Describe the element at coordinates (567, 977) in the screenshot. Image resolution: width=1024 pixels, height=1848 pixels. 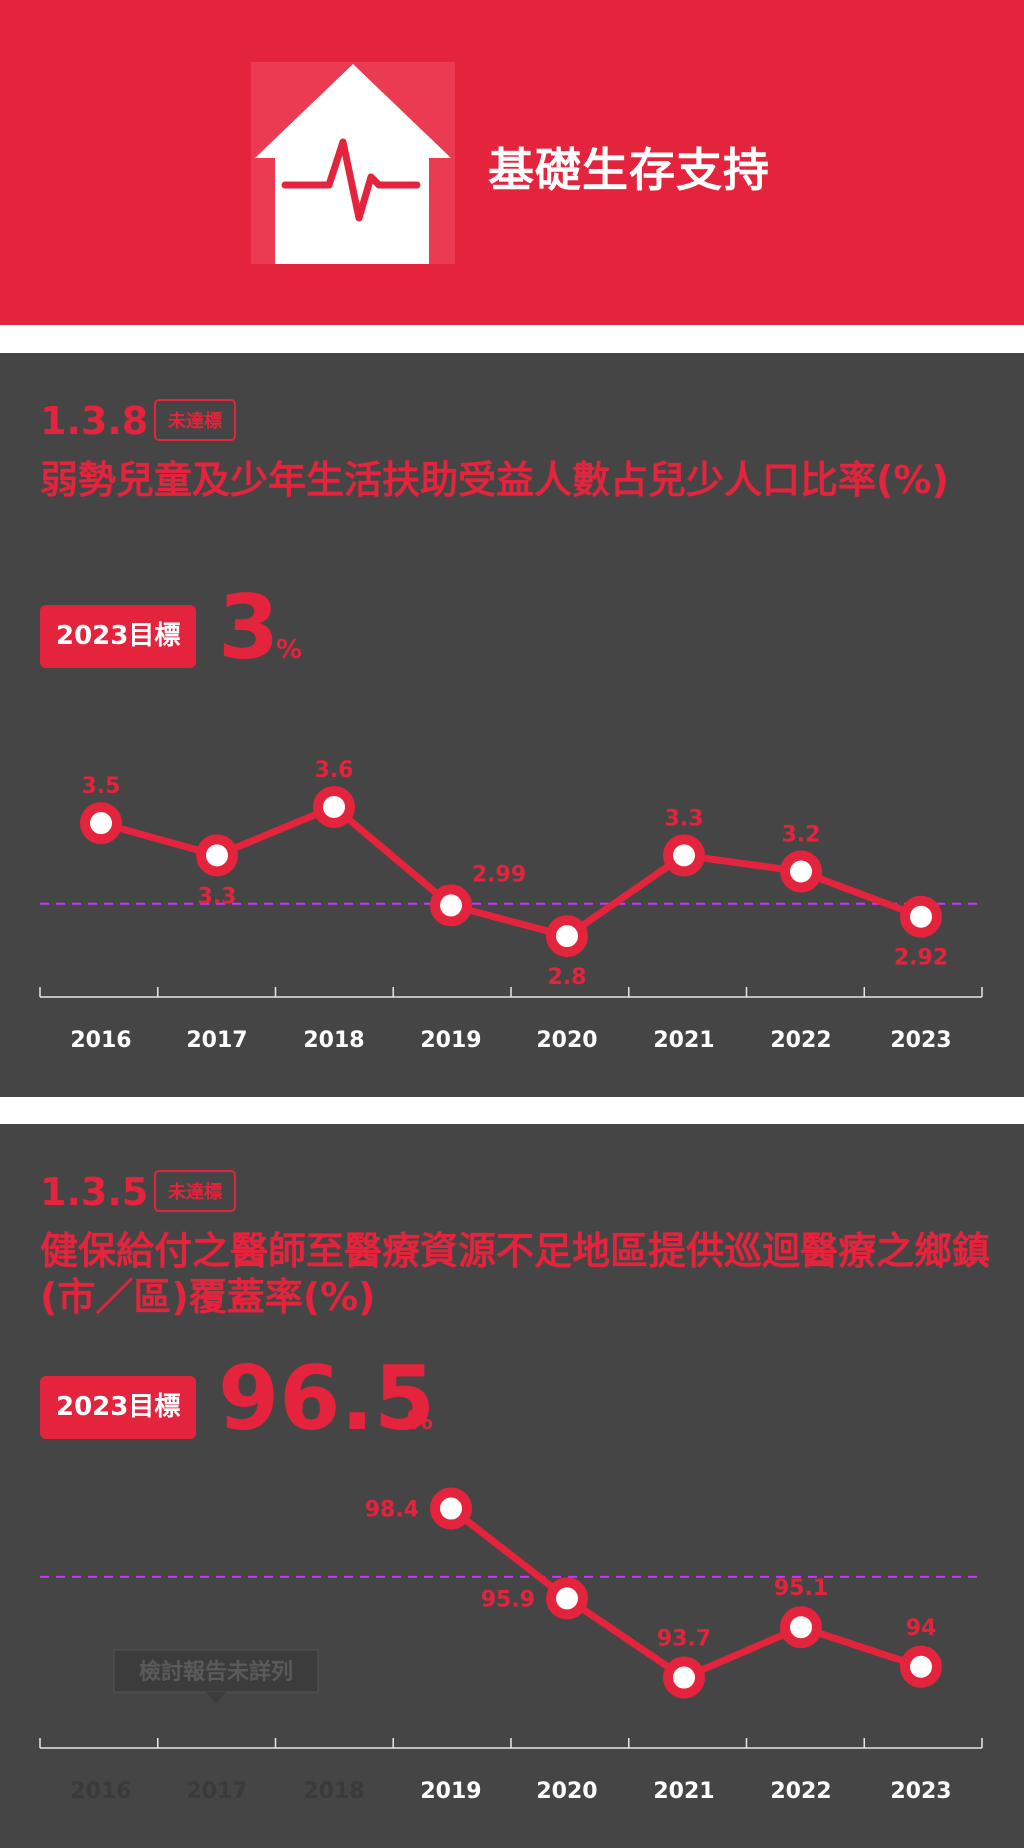
I see `data-label: 2.8` at that location.